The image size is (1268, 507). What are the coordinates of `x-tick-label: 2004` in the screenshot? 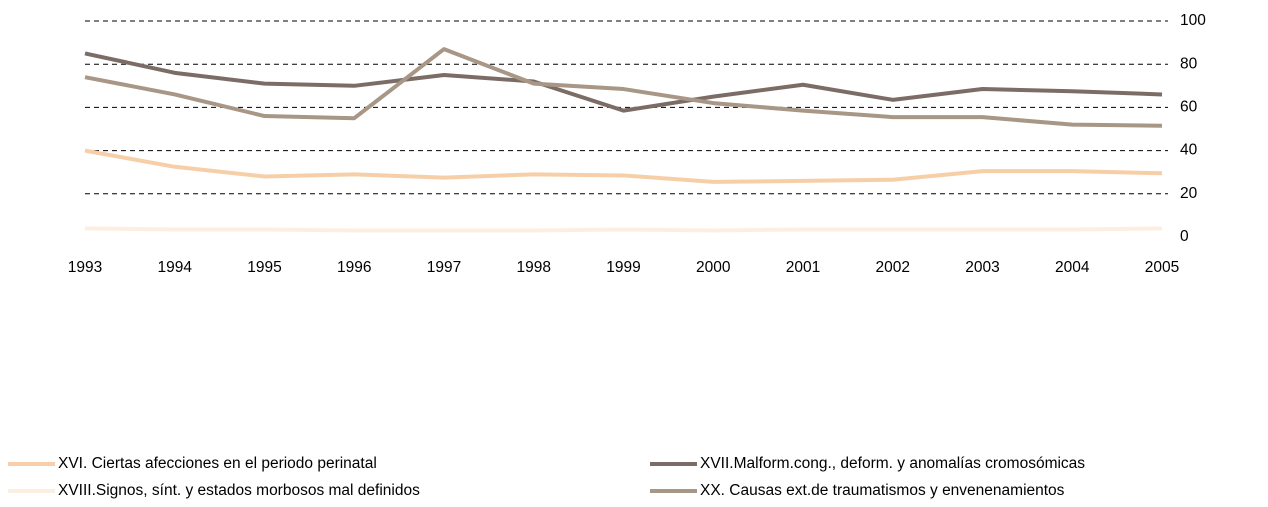 It's located at (1072, 267).